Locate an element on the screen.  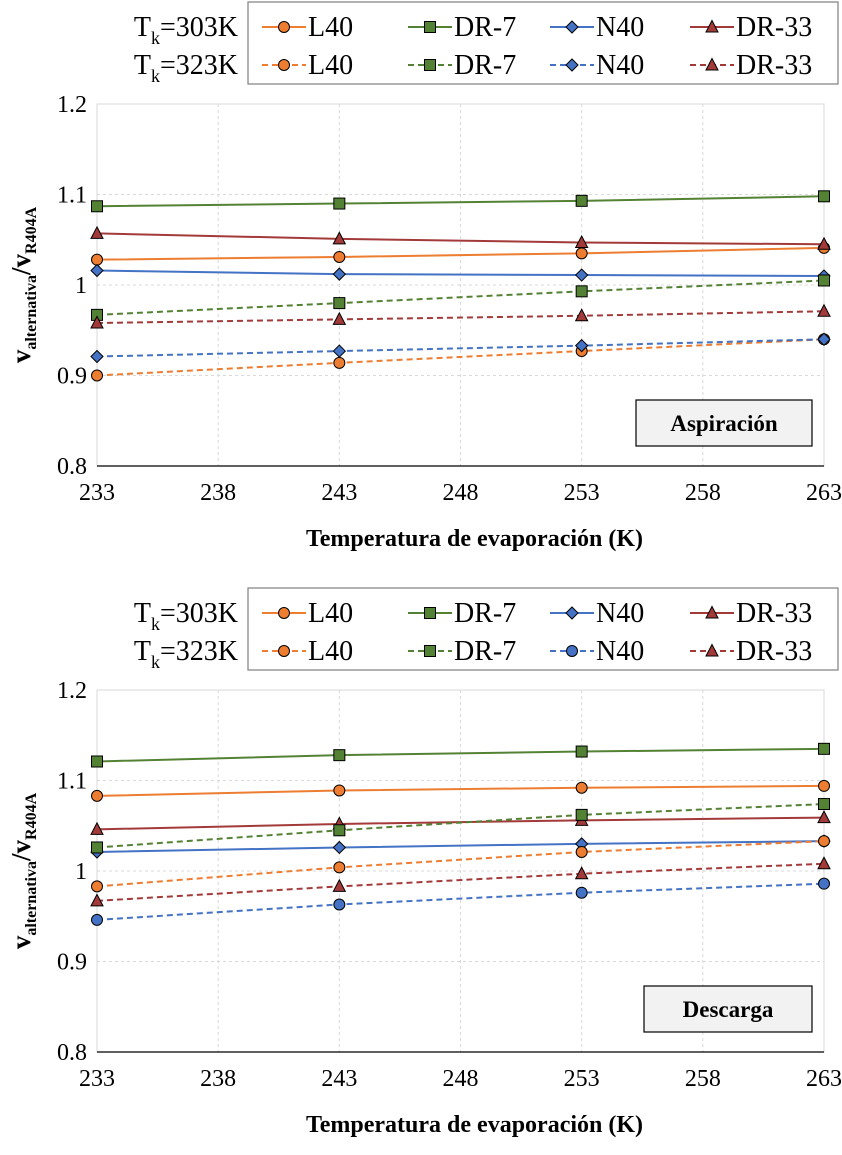
series-dr-7-dashed is located at coordinates (460, 297).